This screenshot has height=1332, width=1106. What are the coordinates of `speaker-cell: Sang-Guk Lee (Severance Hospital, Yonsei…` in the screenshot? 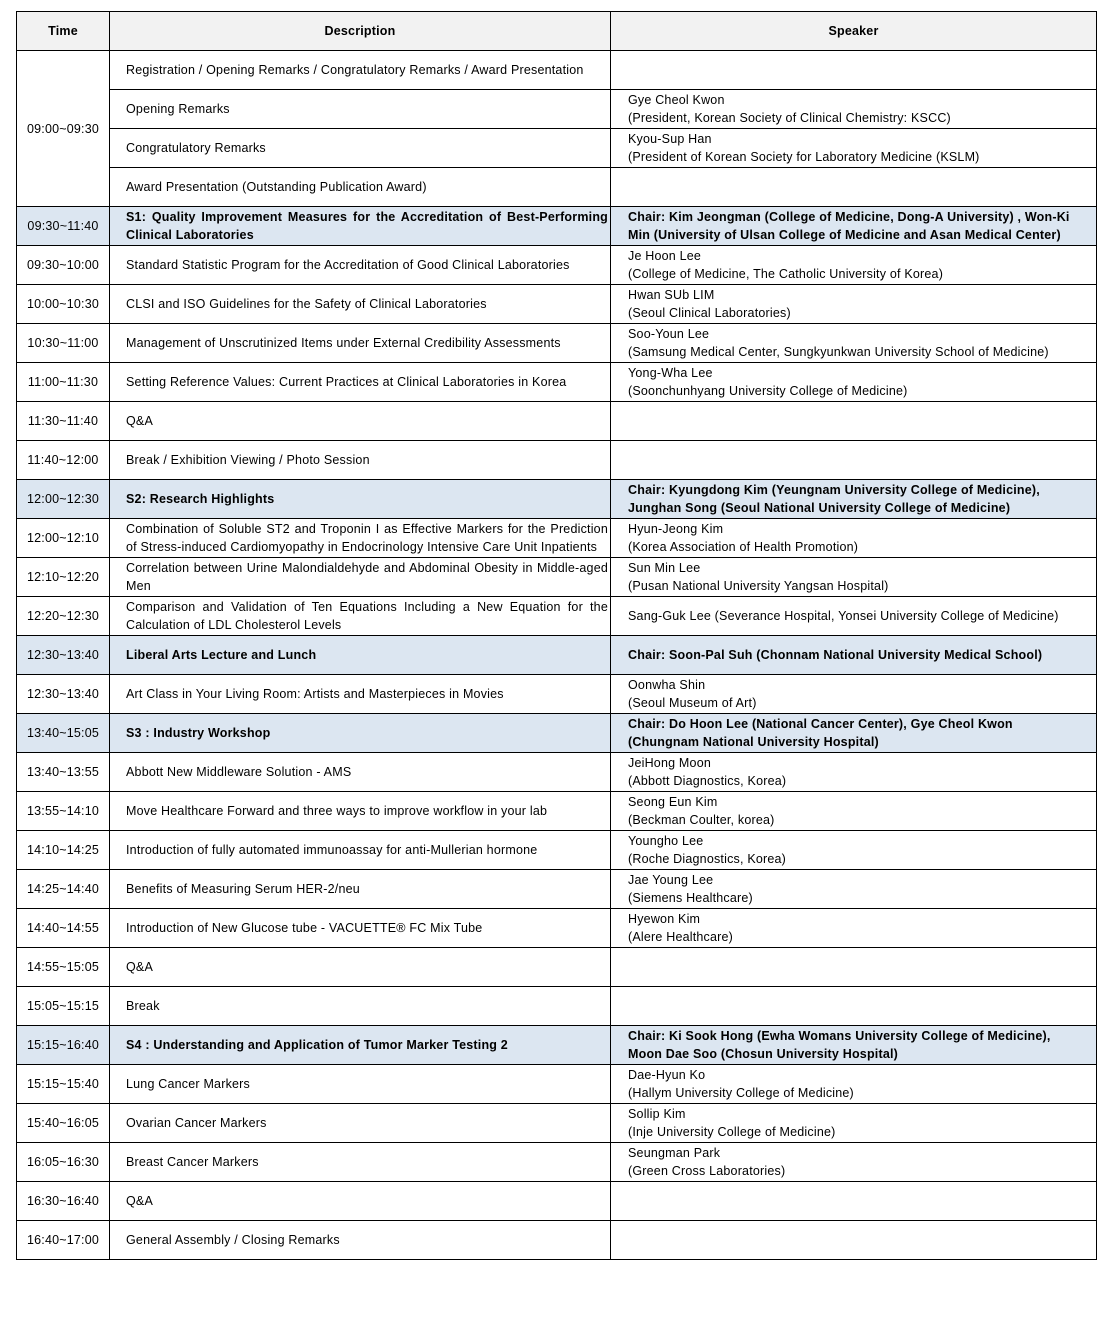 It's located at (853, 616).